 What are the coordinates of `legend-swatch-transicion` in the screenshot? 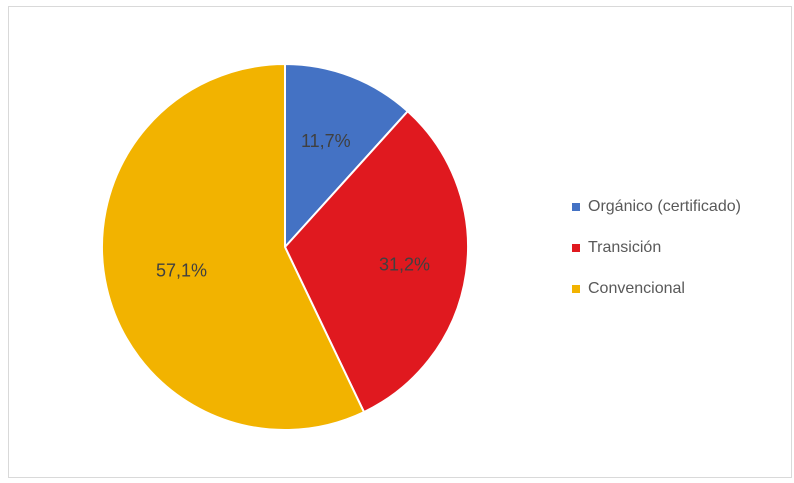 It's located at (576, 248).